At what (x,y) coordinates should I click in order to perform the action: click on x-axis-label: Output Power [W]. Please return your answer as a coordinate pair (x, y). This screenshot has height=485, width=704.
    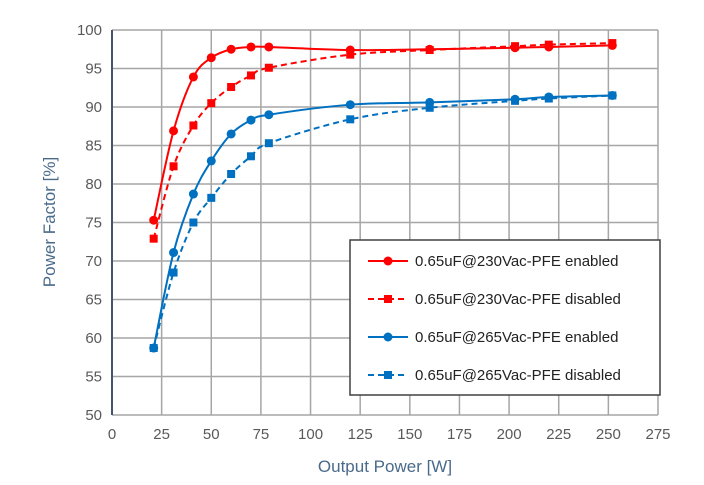
    Looking at the image, I should click on (385, 466).